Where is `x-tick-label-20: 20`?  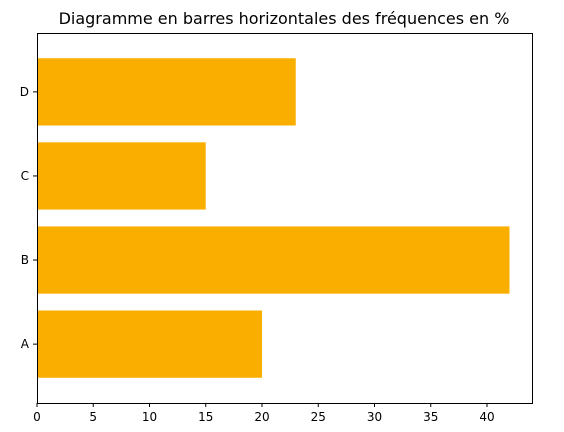 x-tick-label-20: 20 is located at coordinates (261, 417).